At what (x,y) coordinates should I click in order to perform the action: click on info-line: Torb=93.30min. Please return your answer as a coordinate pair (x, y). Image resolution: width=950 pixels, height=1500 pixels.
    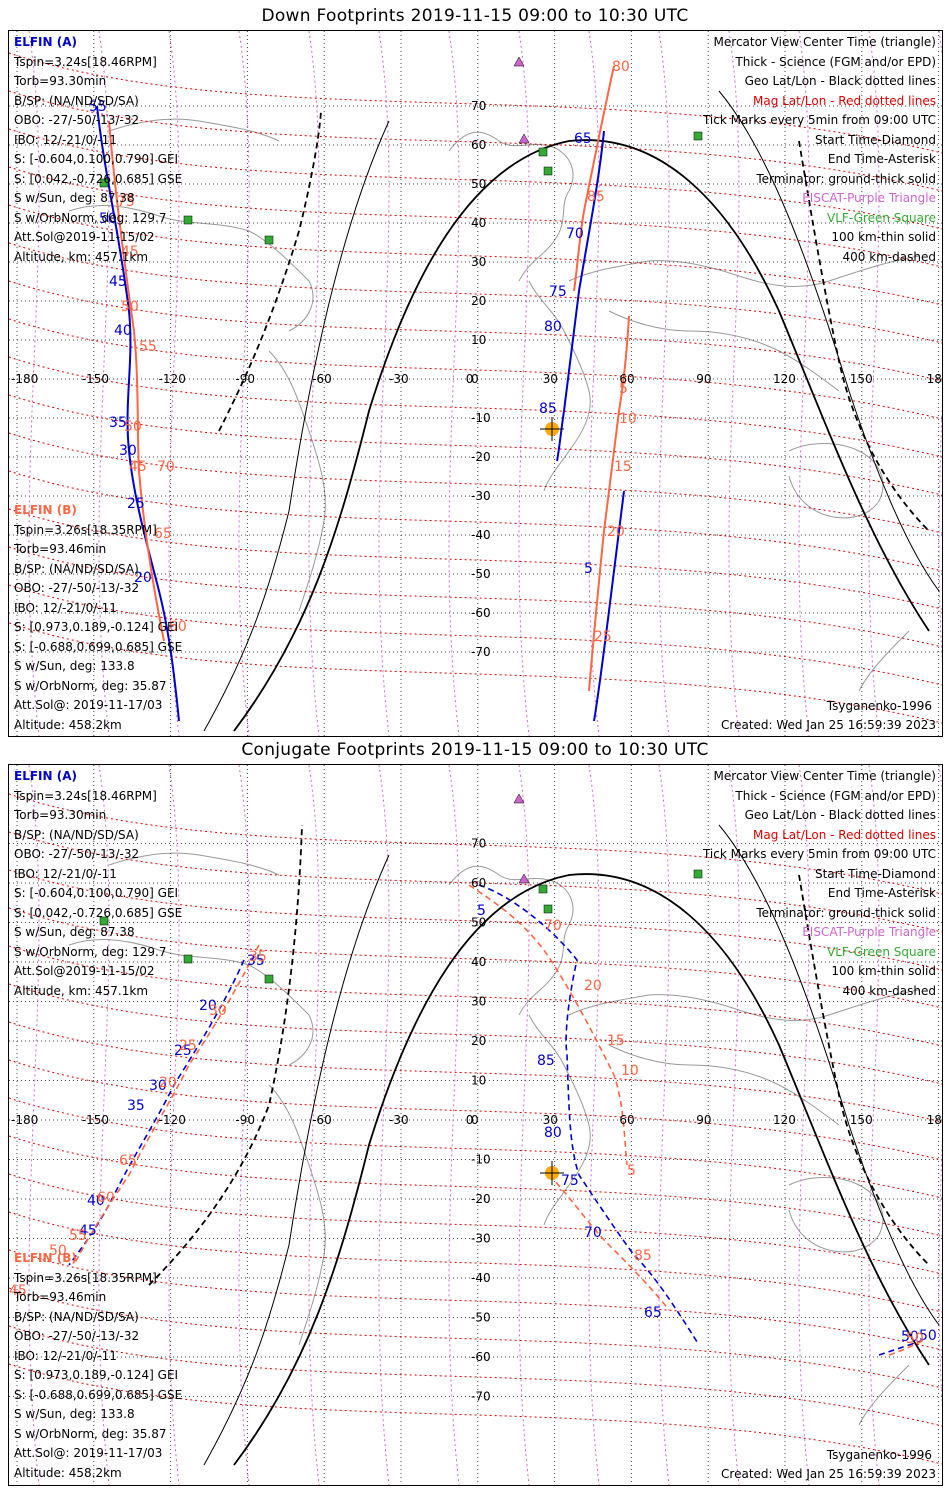
    Looking at the image, I should click on (60, 815).